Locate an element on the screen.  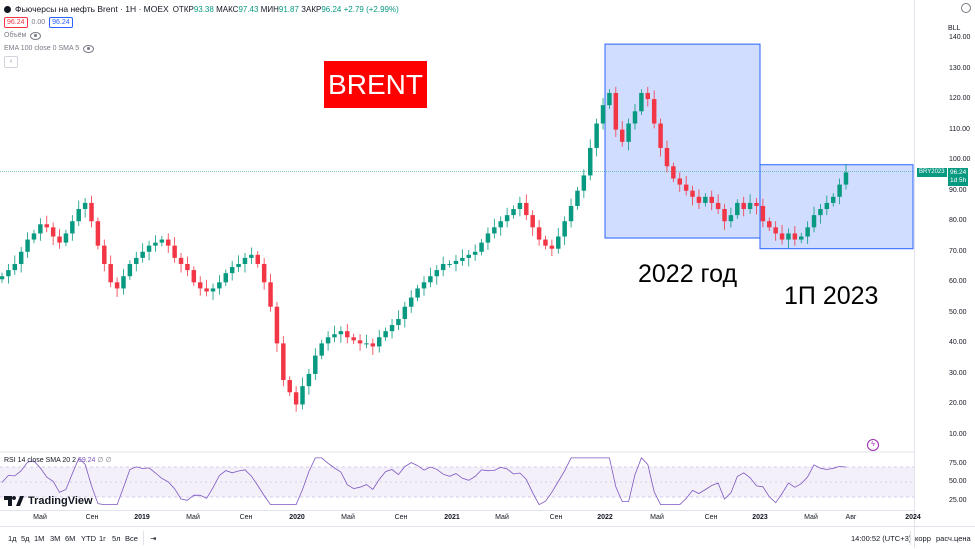
settlement-toggle: расч.цена is located at coordinates (953, 538).